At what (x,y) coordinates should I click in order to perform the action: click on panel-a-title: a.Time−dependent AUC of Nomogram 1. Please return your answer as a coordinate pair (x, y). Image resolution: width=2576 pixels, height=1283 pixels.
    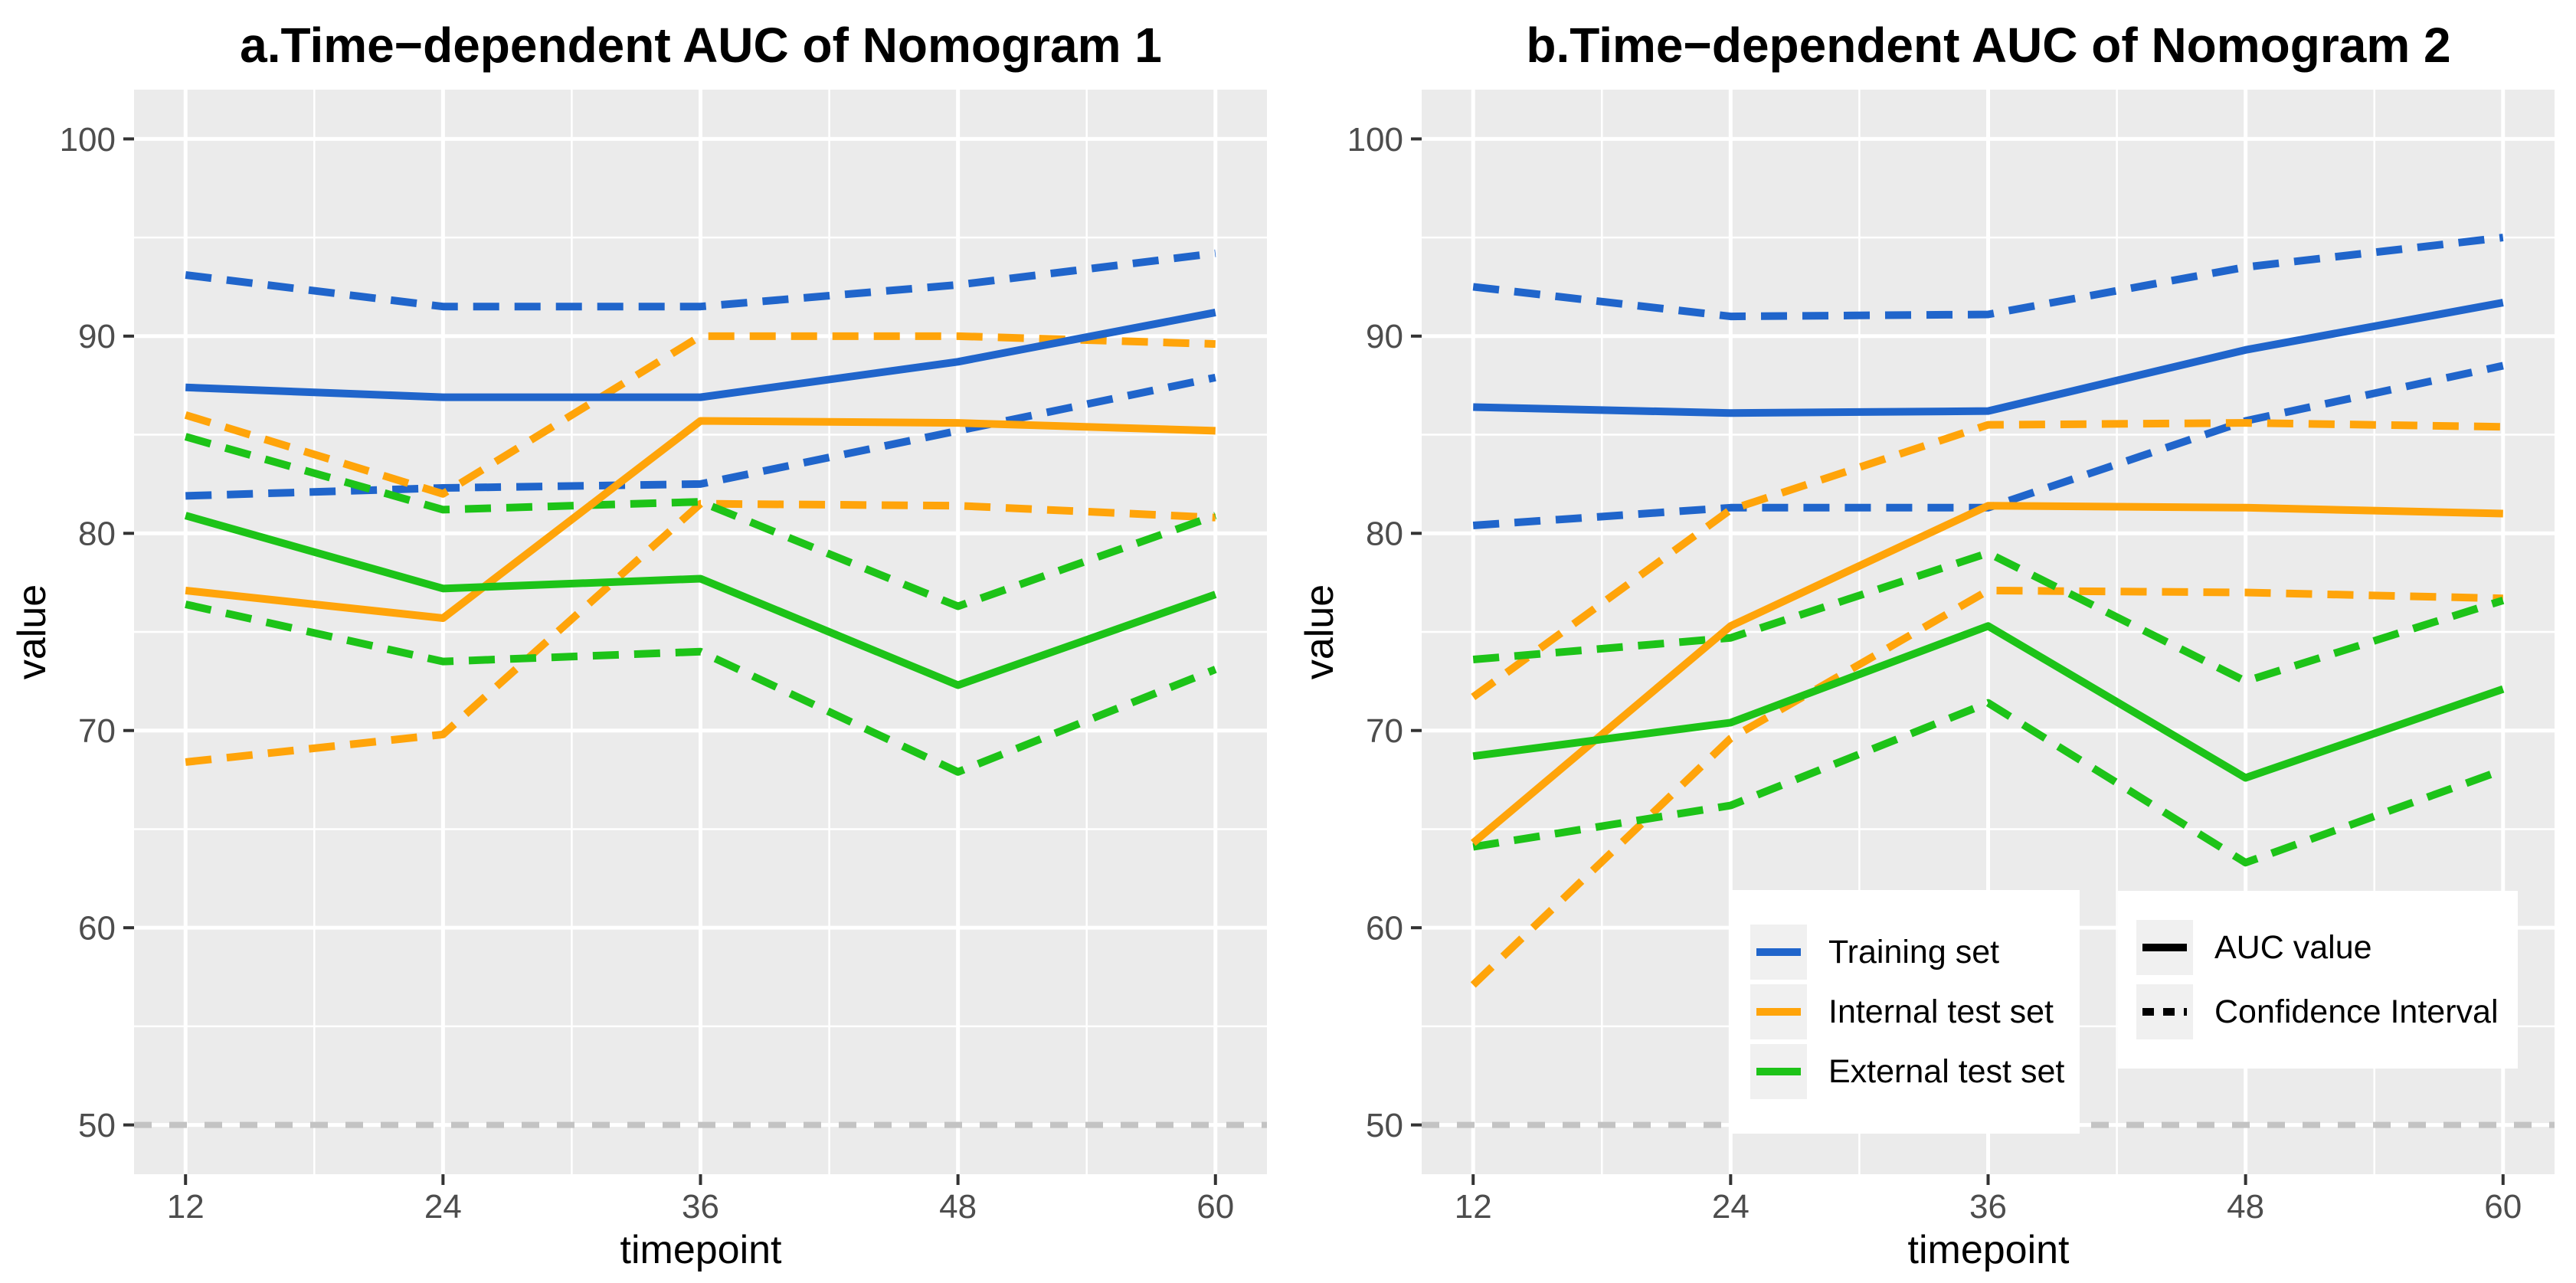
    Looking at the image, I should click on (701, 45).